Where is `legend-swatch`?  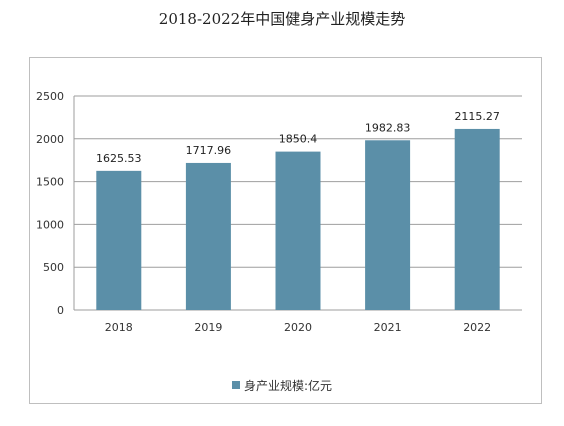 legend-swatch is located at coordinates (235, 384).